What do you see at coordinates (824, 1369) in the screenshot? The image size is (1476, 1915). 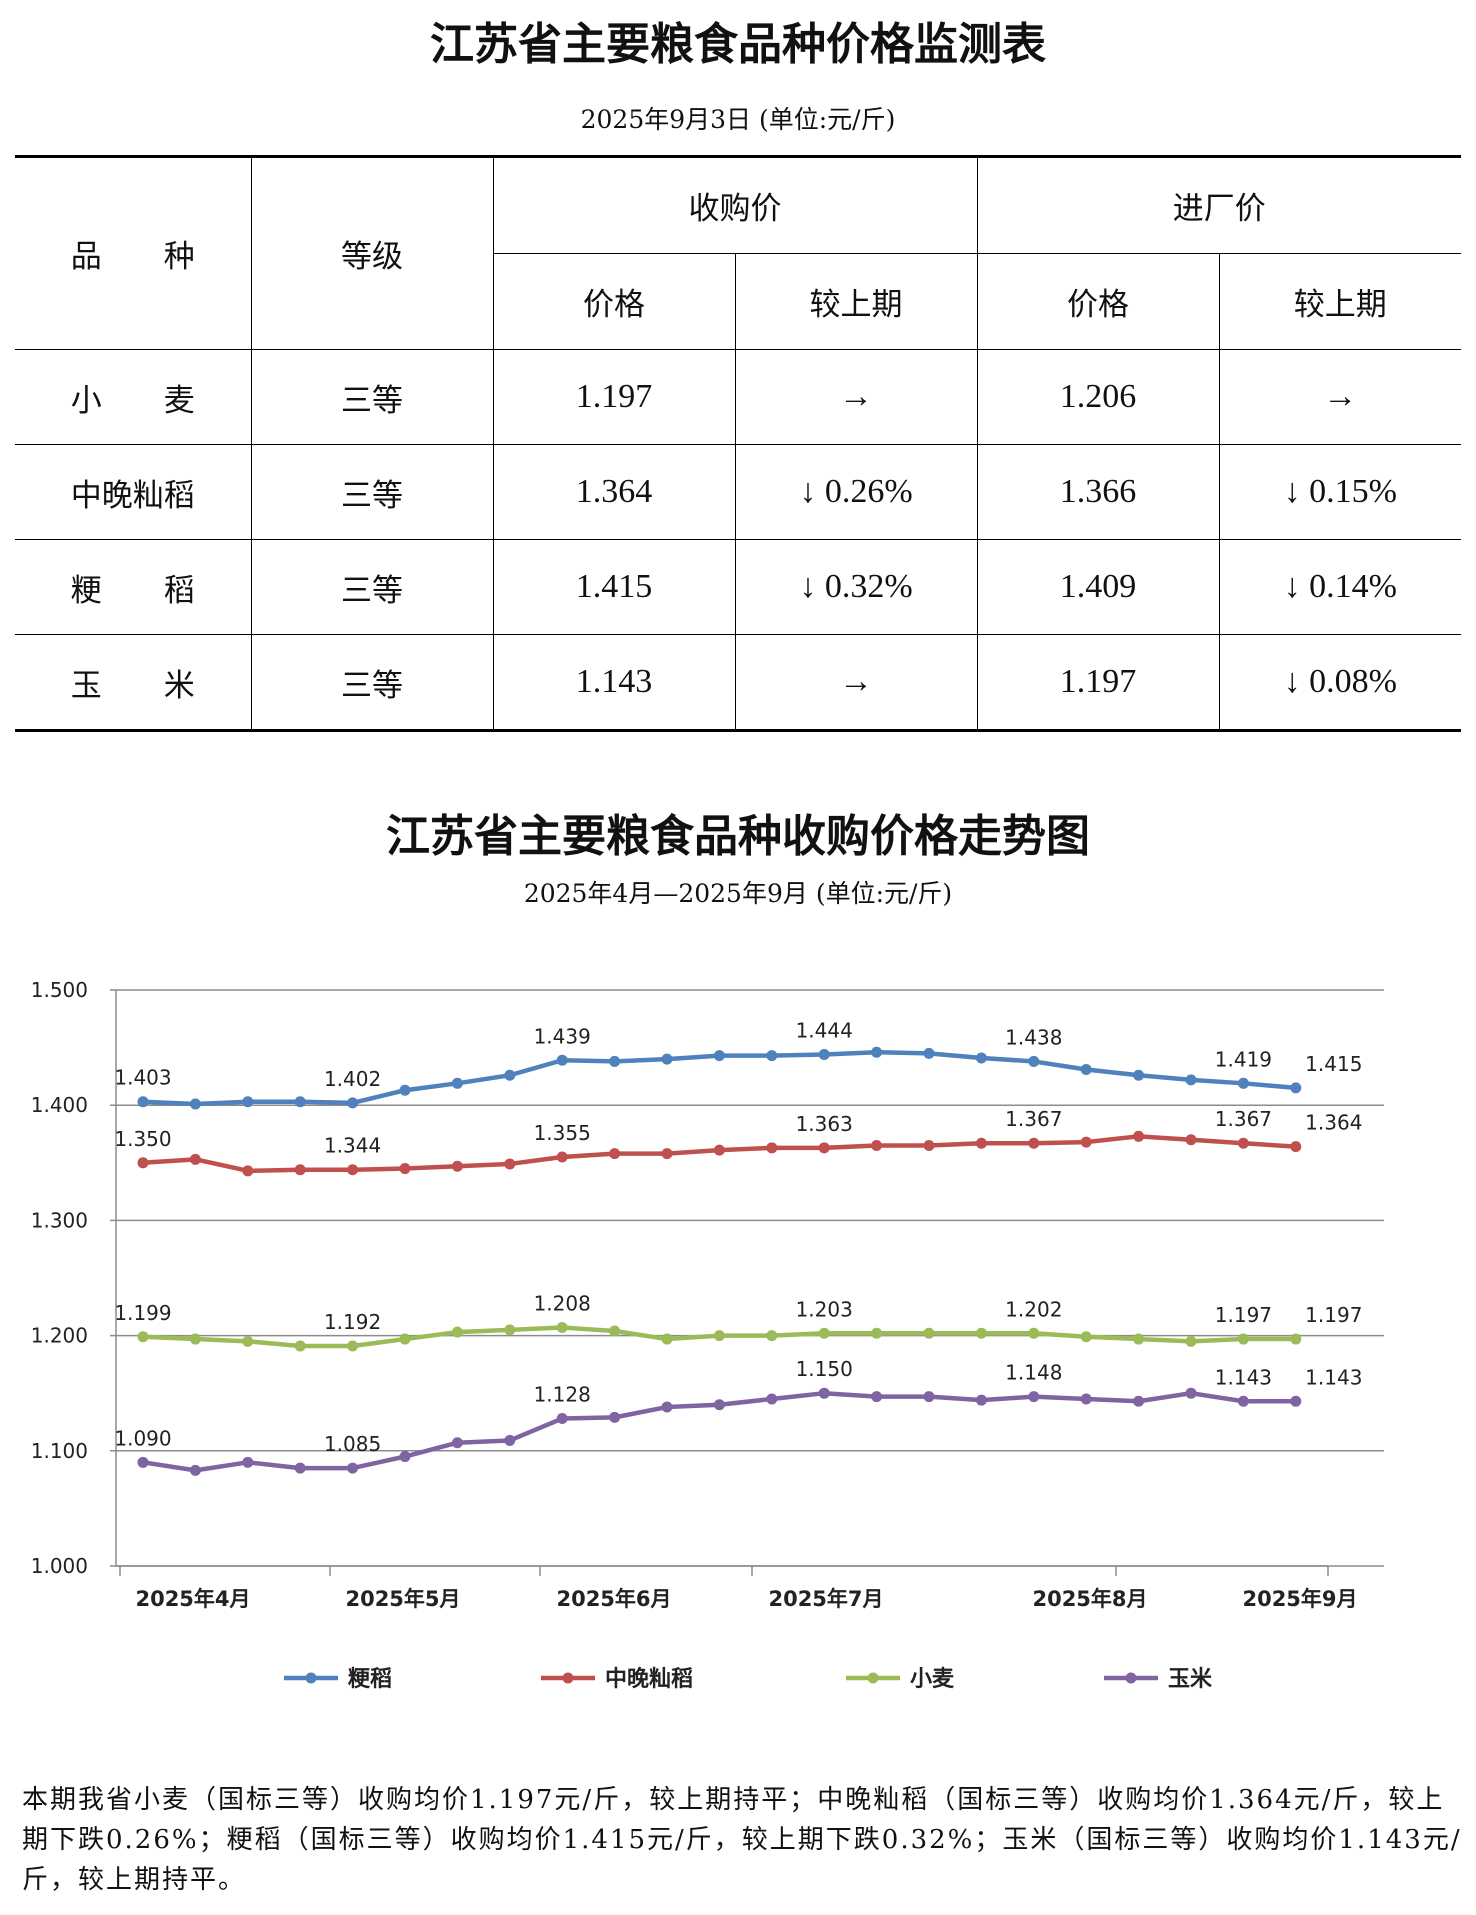 I see `data-label: 1.150` at bounding box center [824, 1369].